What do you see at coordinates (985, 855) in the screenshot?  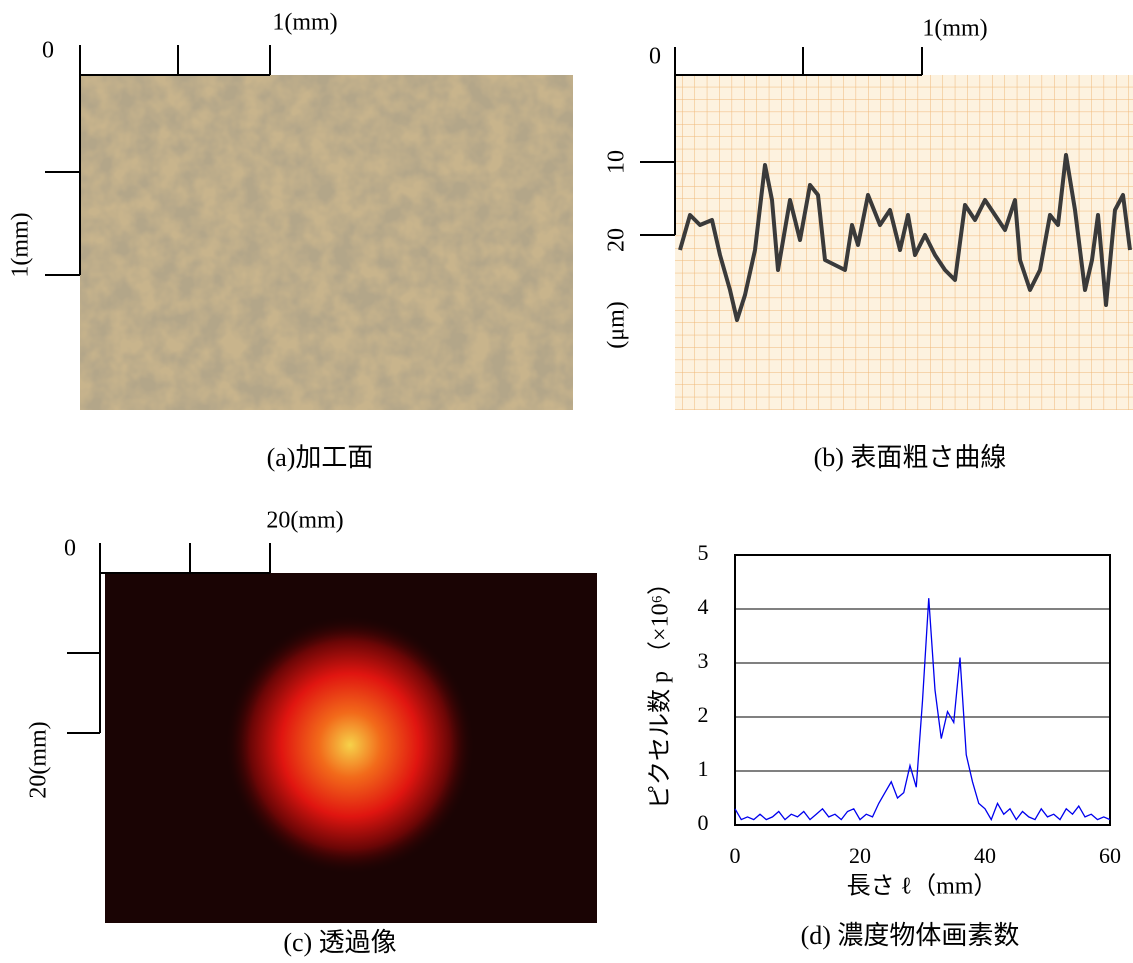 I see `x-tick-label: 40` at bounding box center [985, 855].